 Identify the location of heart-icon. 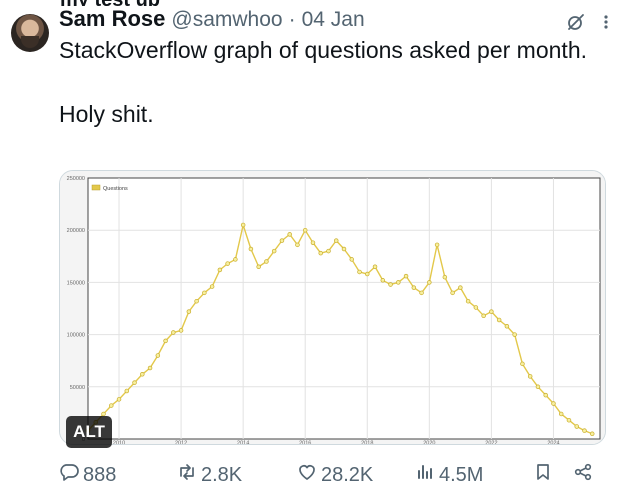
(307, 475).